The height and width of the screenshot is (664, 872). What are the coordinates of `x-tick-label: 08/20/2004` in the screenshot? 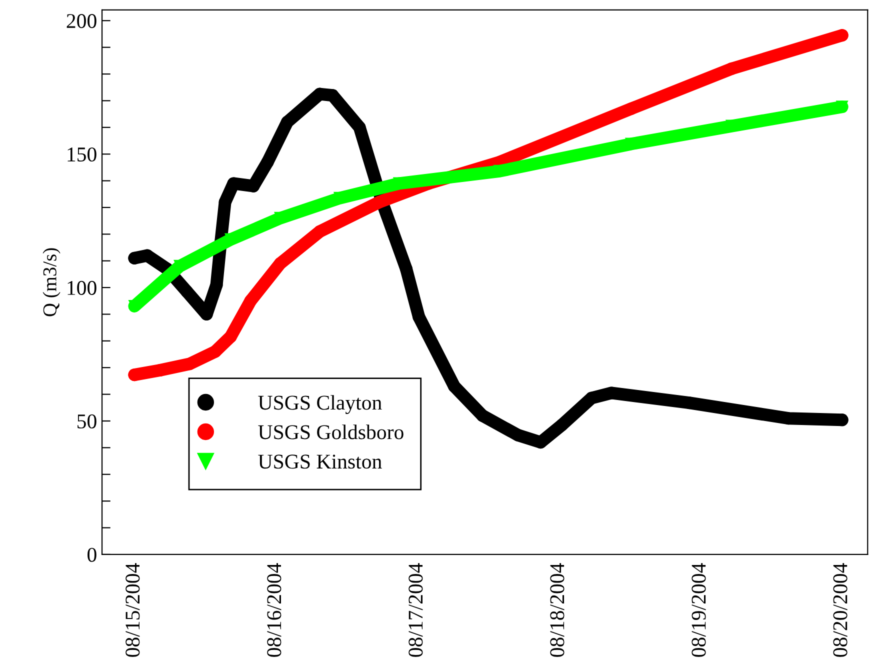 It's located at (840, 610).